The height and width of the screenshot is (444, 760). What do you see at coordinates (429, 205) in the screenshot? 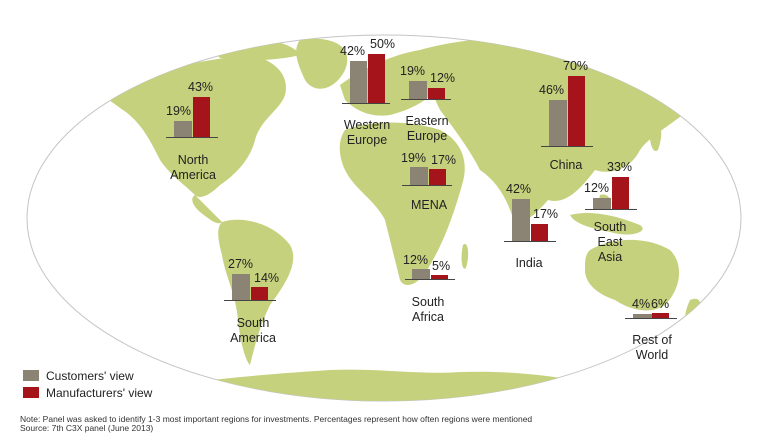
I see `region-label: MENA` at bounding box center [429, 205].